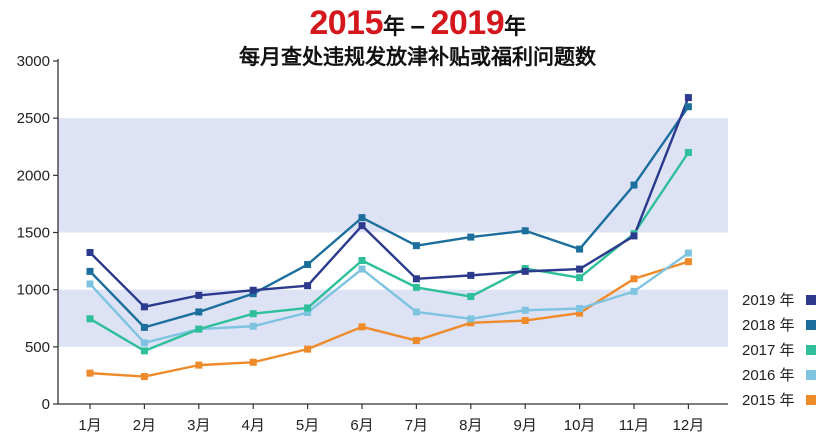  I want to click on legend: 2019 年 2018 年 2017 年 2016 年 2015 年, so click(779, 350).